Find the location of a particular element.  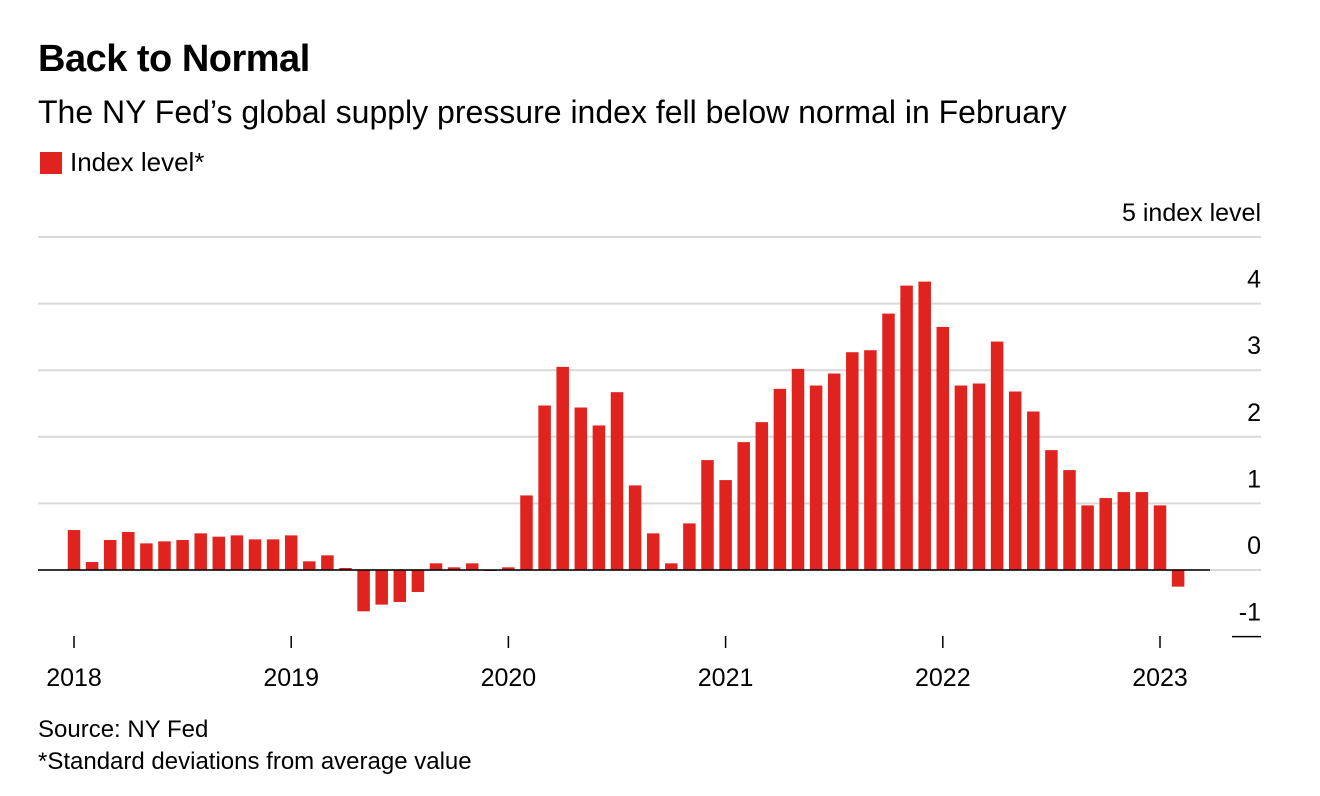

legend-swatch is located at coordinates (51, 162).